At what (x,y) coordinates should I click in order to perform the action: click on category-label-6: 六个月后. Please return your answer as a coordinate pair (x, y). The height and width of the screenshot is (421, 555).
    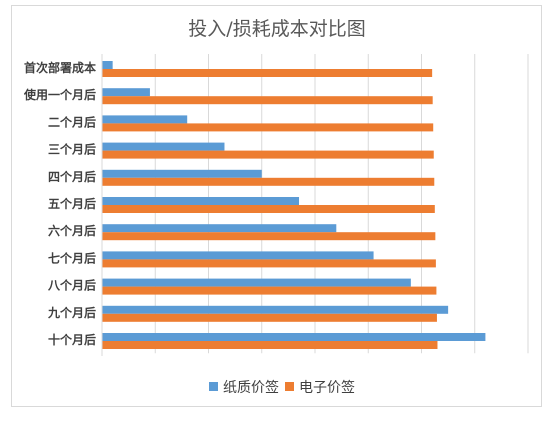
    Looking at the image, I should click on (72, 230).